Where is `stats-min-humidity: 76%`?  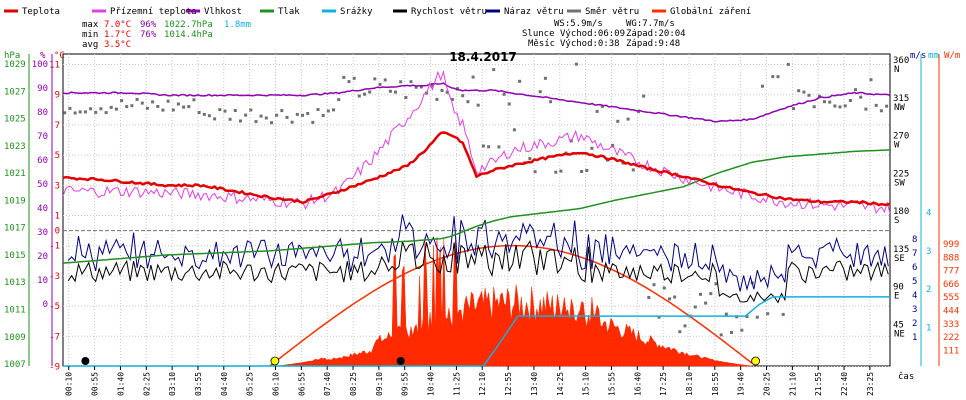
stats-min-humidity: 76% is located at coordinates (148, 35).